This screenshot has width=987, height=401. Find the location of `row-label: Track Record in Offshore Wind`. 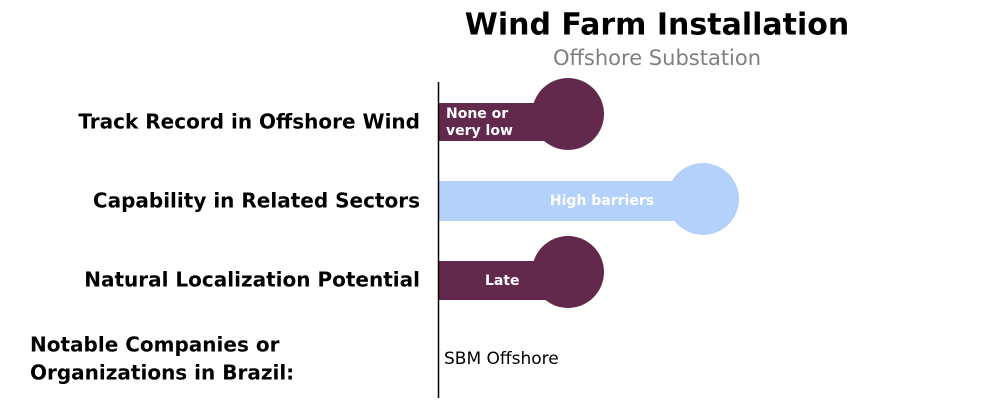

row-label: Track Record in Offshore Wind is located at coordinates (249, 122).